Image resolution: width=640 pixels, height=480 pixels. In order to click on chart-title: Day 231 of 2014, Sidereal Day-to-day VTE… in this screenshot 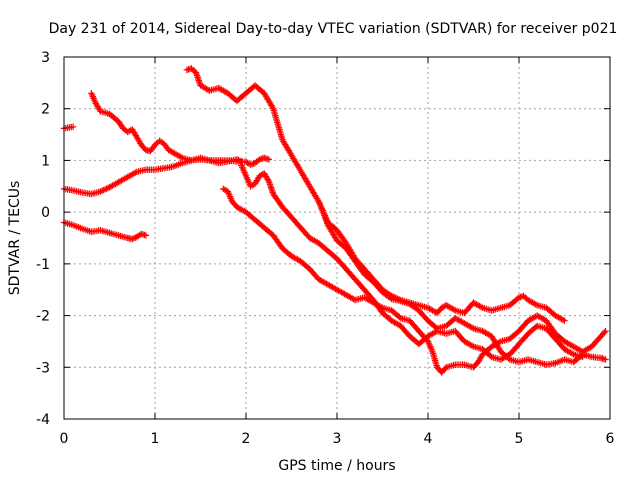, I will do `click(333, 29)`.